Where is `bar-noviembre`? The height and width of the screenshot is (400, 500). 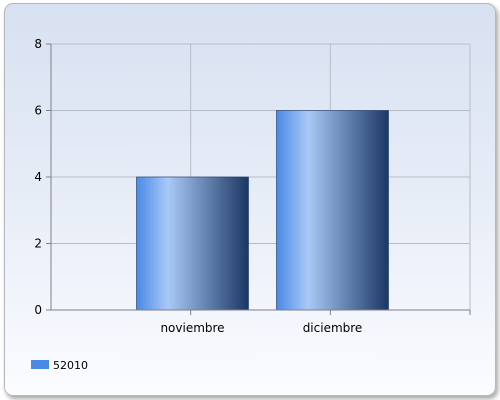 bar-noviembre is located at coordinates (193, 243).